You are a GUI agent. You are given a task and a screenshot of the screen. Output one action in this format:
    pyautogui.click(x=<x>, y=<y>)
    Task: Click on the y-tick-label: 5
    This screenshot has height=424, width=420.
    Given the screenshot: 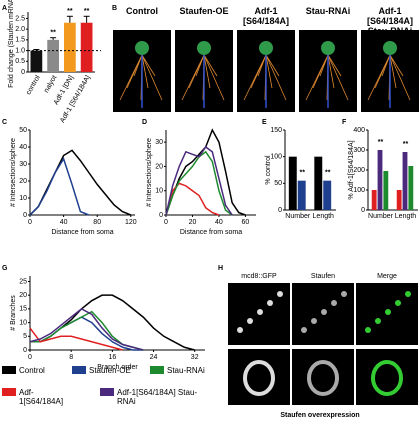 What is the action you would take?
    pyautogui.click(x=25, y=336)
    